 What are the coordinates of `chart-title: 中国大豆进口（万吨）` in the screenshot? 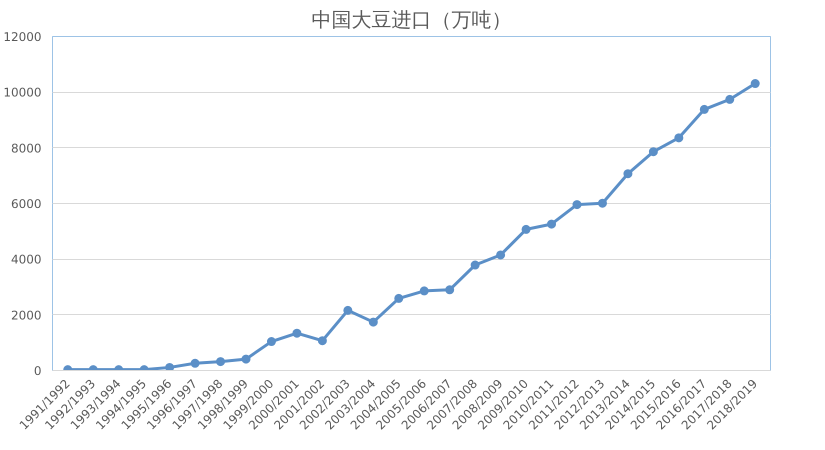 It's located at (412, 20).